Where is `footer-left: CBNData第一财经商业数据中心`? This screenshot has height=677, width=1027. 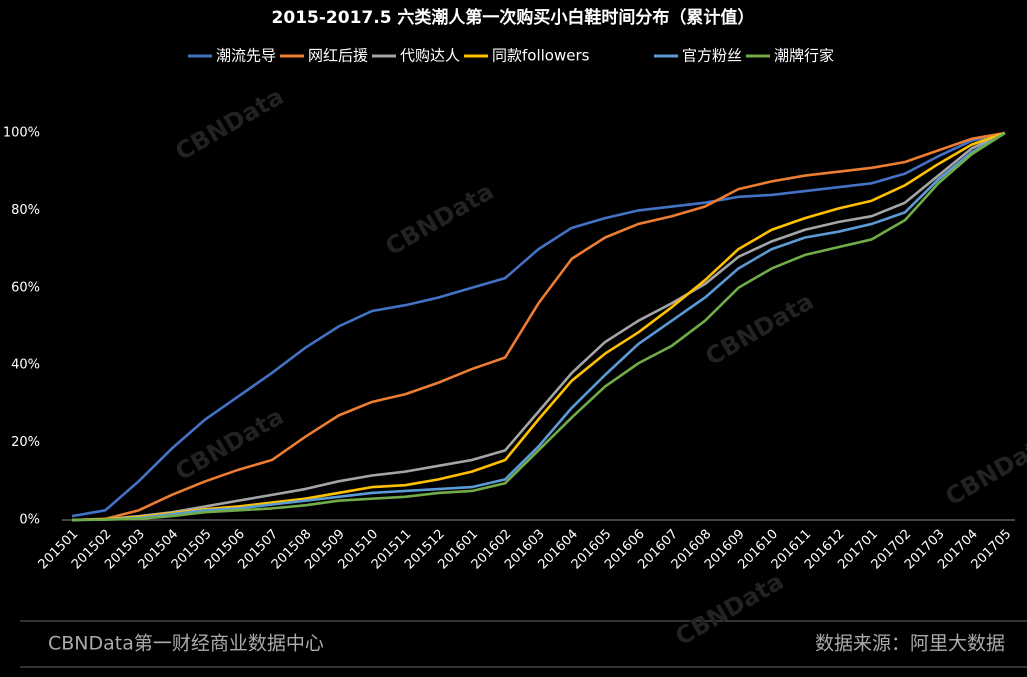 footer-left: CBNData第一财经商业数据中心 is located at coordinates (186, 644).